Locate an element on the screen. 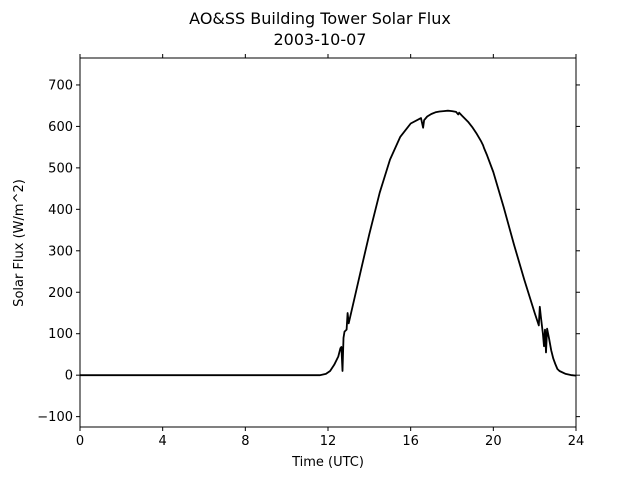  y-tick-label: 200 is located at coordinates (60, 293).